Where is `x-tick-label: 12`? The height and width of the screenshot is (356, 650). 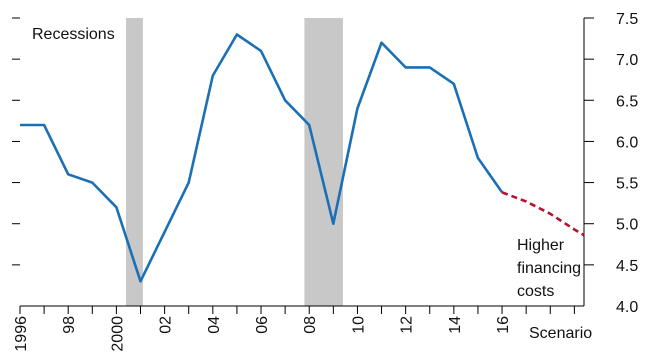
x-tick-label: 12 is located at coordinates (407, 325).